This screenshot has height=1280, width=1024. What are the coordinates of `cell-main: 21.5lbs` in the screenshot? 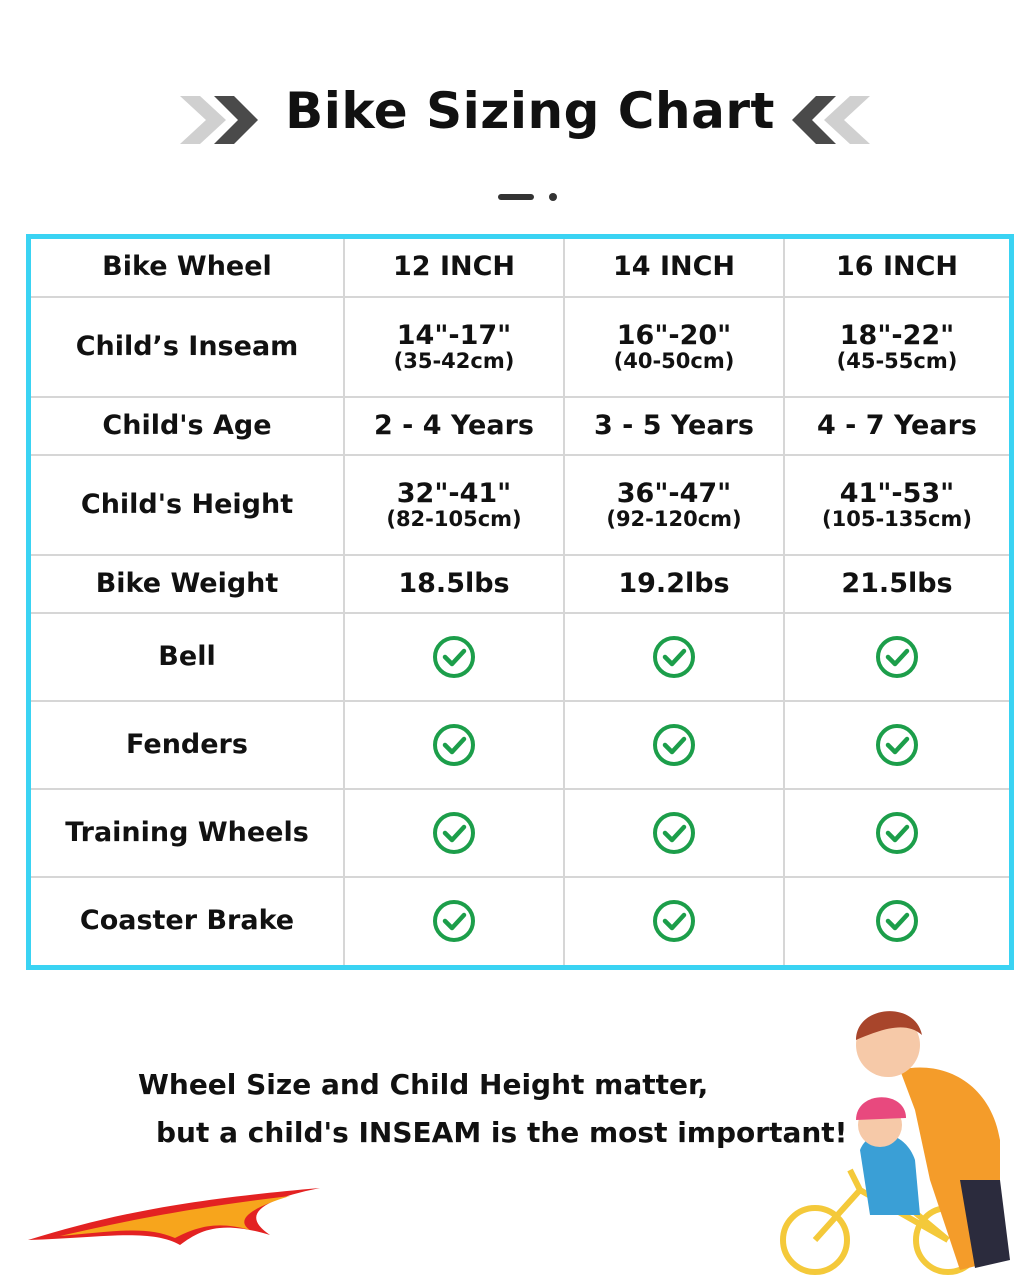 It's located at (897, 584).